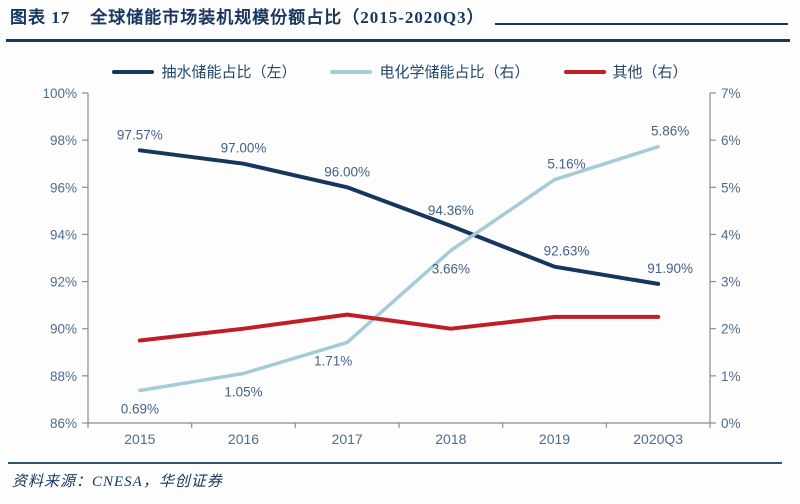  What do you see at coordinates (731, 234) in the screenshot?
I see `right-tick-label: 4%` at bounding box center [731, 234].